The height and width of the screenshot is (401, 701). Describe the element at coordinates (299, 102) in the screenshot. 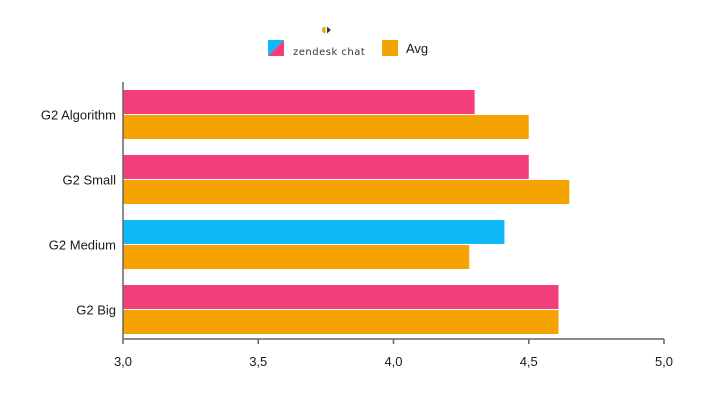

I see `bar-g2-algorithm-zendesk-chat` at that location.